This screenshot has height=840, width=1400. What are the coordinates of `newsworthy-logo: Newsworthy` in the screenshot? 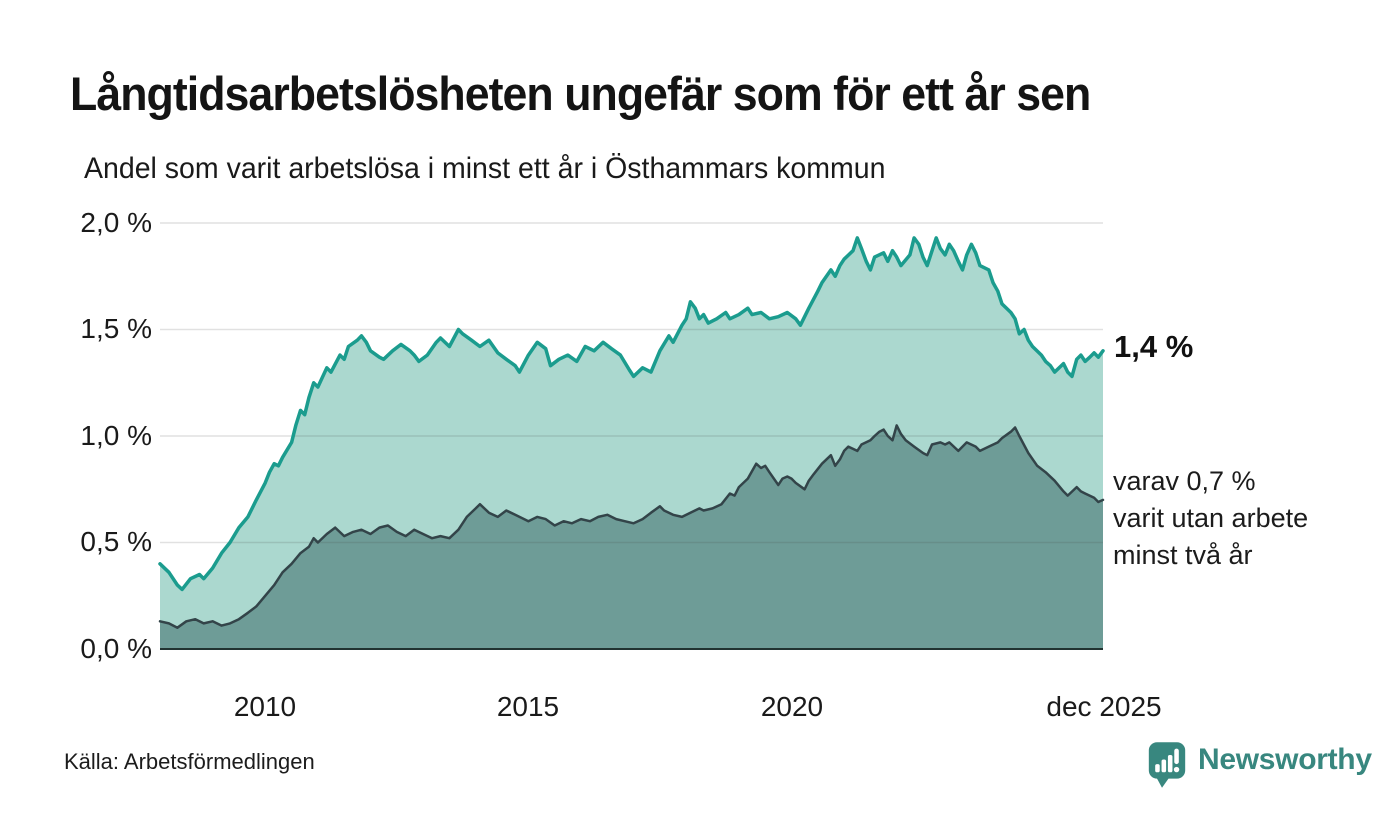 It's located at (1259, 765).